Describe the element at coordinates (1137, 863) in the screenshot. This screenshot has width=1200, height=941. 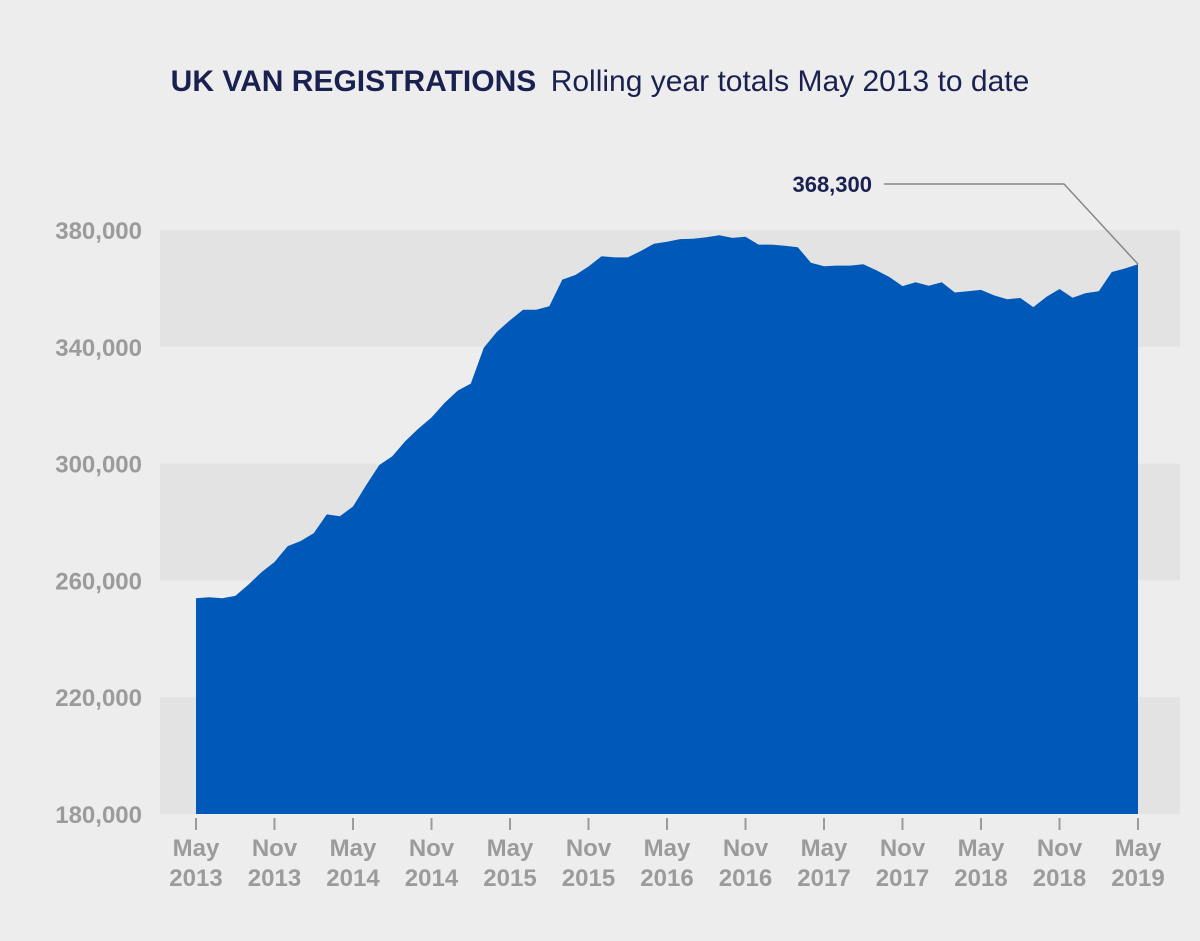
I see `x-tick-label: May 2019` at that location.